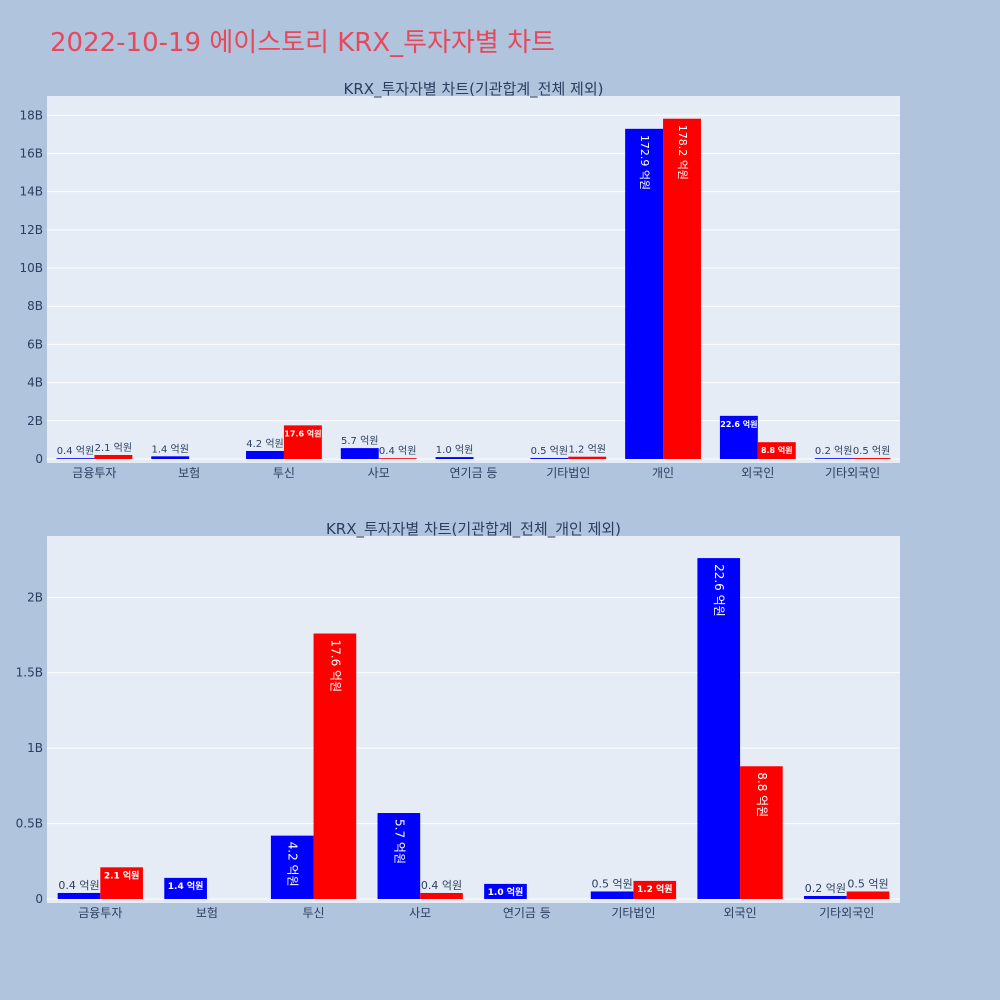 Image resolution: width=1000 pixels, height=1000 pixels. I want to click on y-tick-label: 1B, so click(35, 748).